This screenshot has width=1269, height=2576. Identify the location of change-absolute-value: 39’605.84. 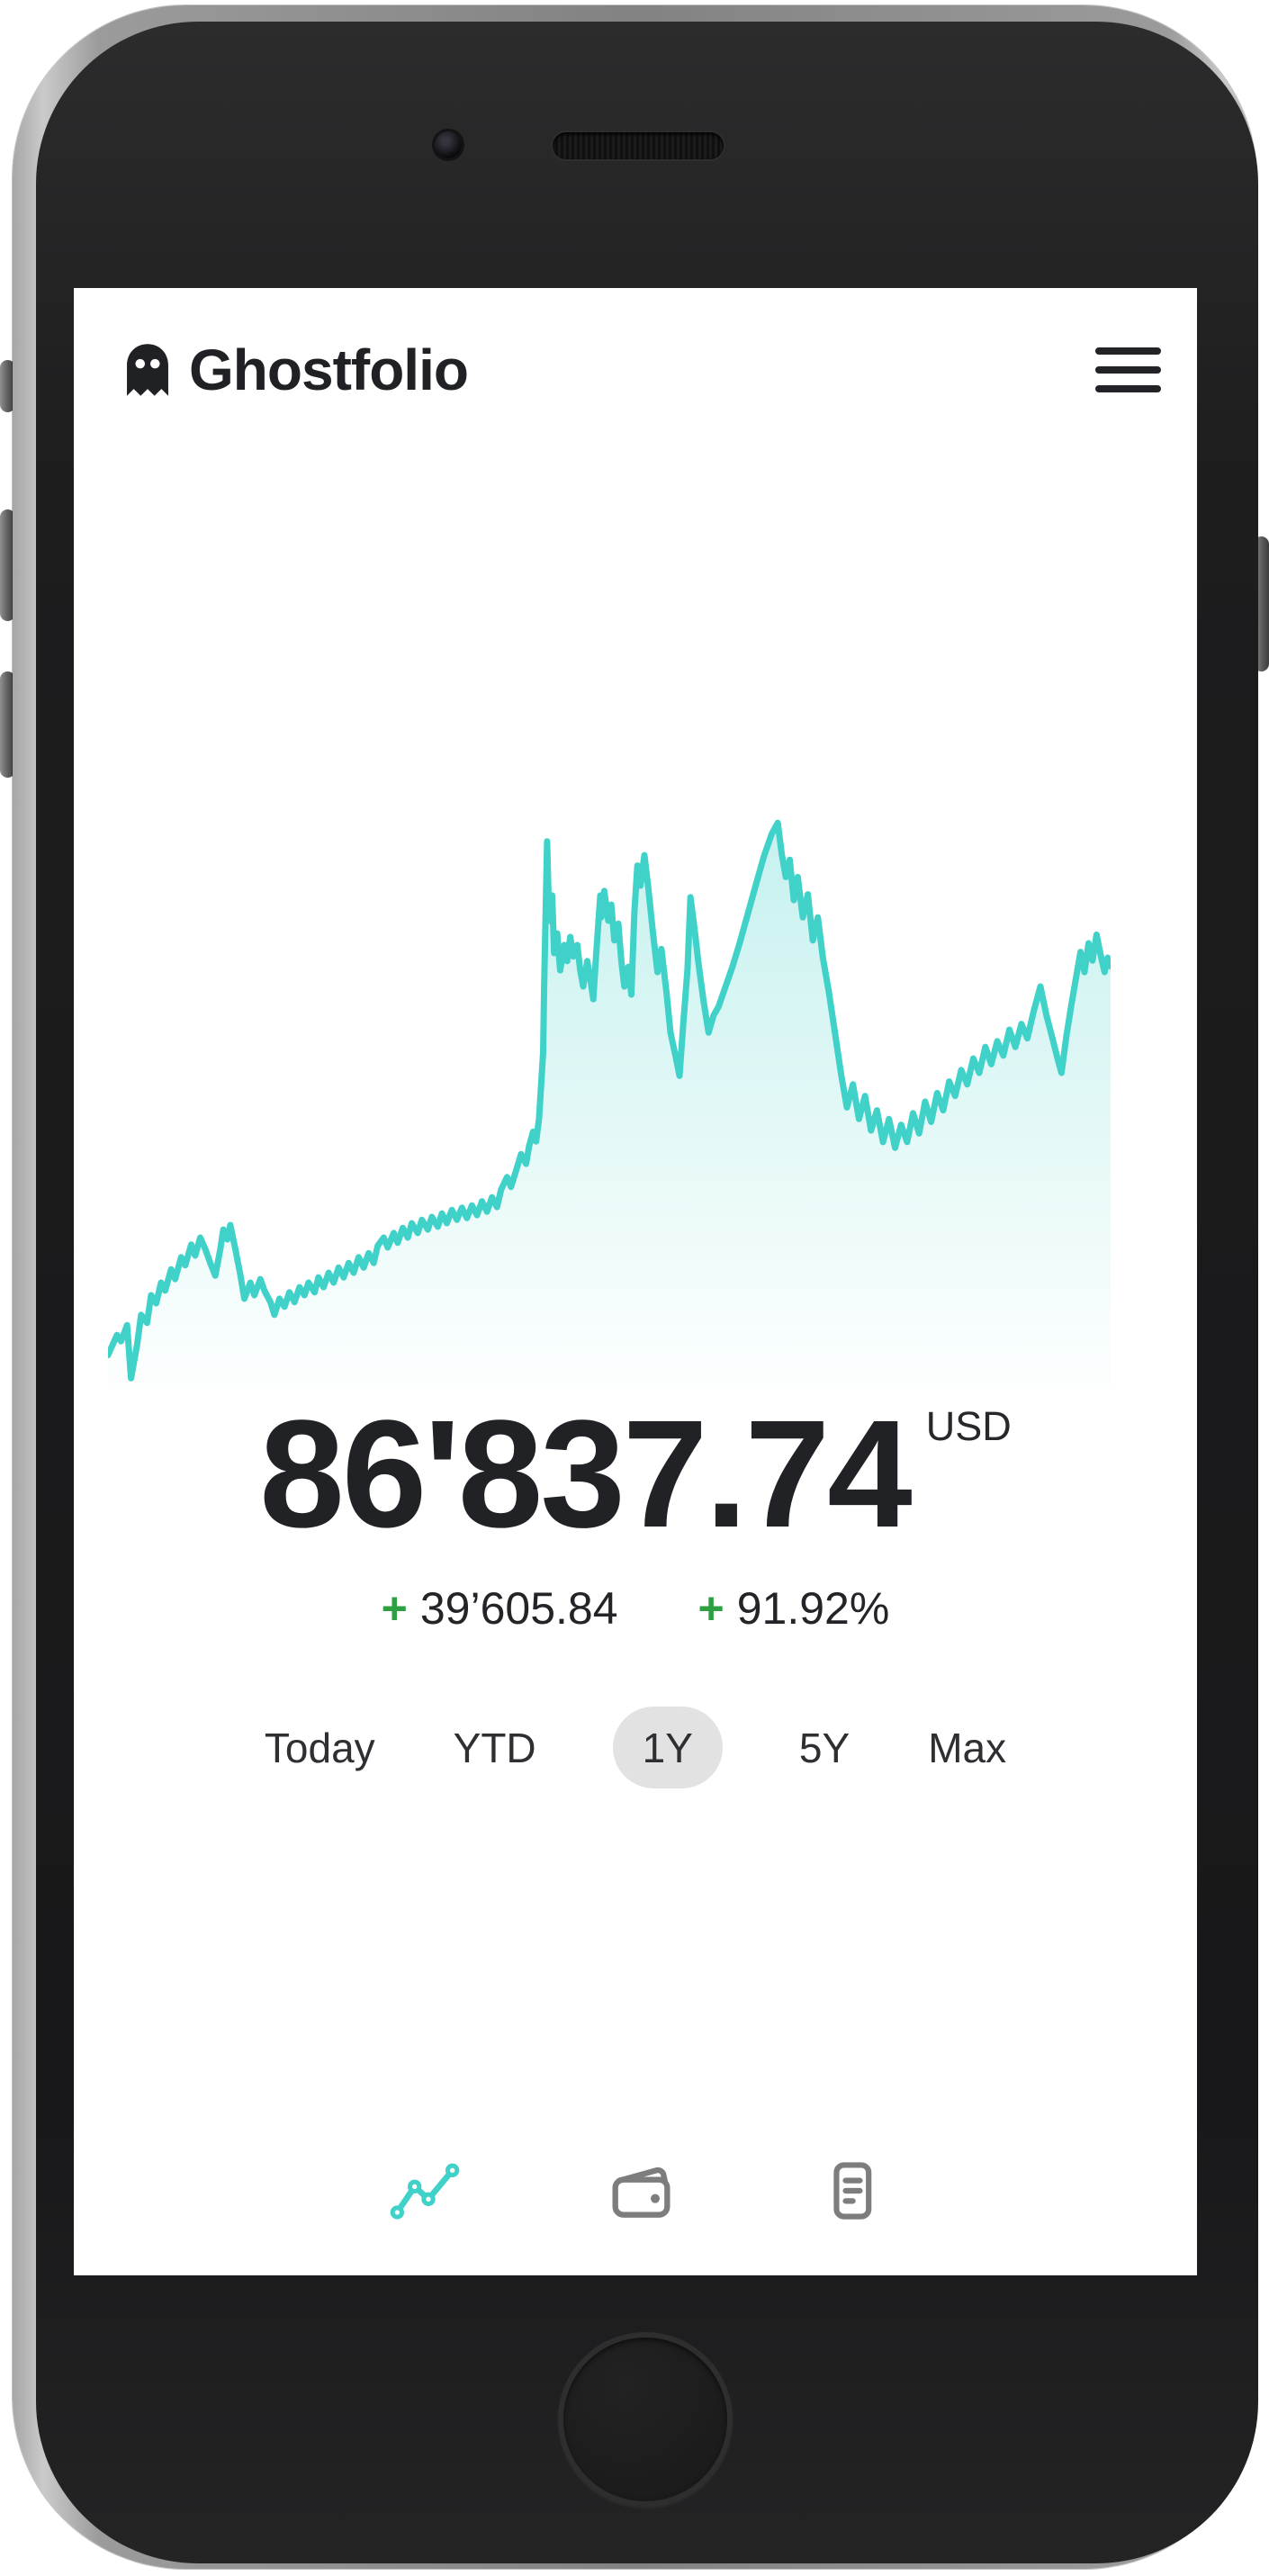
(518, 1608).